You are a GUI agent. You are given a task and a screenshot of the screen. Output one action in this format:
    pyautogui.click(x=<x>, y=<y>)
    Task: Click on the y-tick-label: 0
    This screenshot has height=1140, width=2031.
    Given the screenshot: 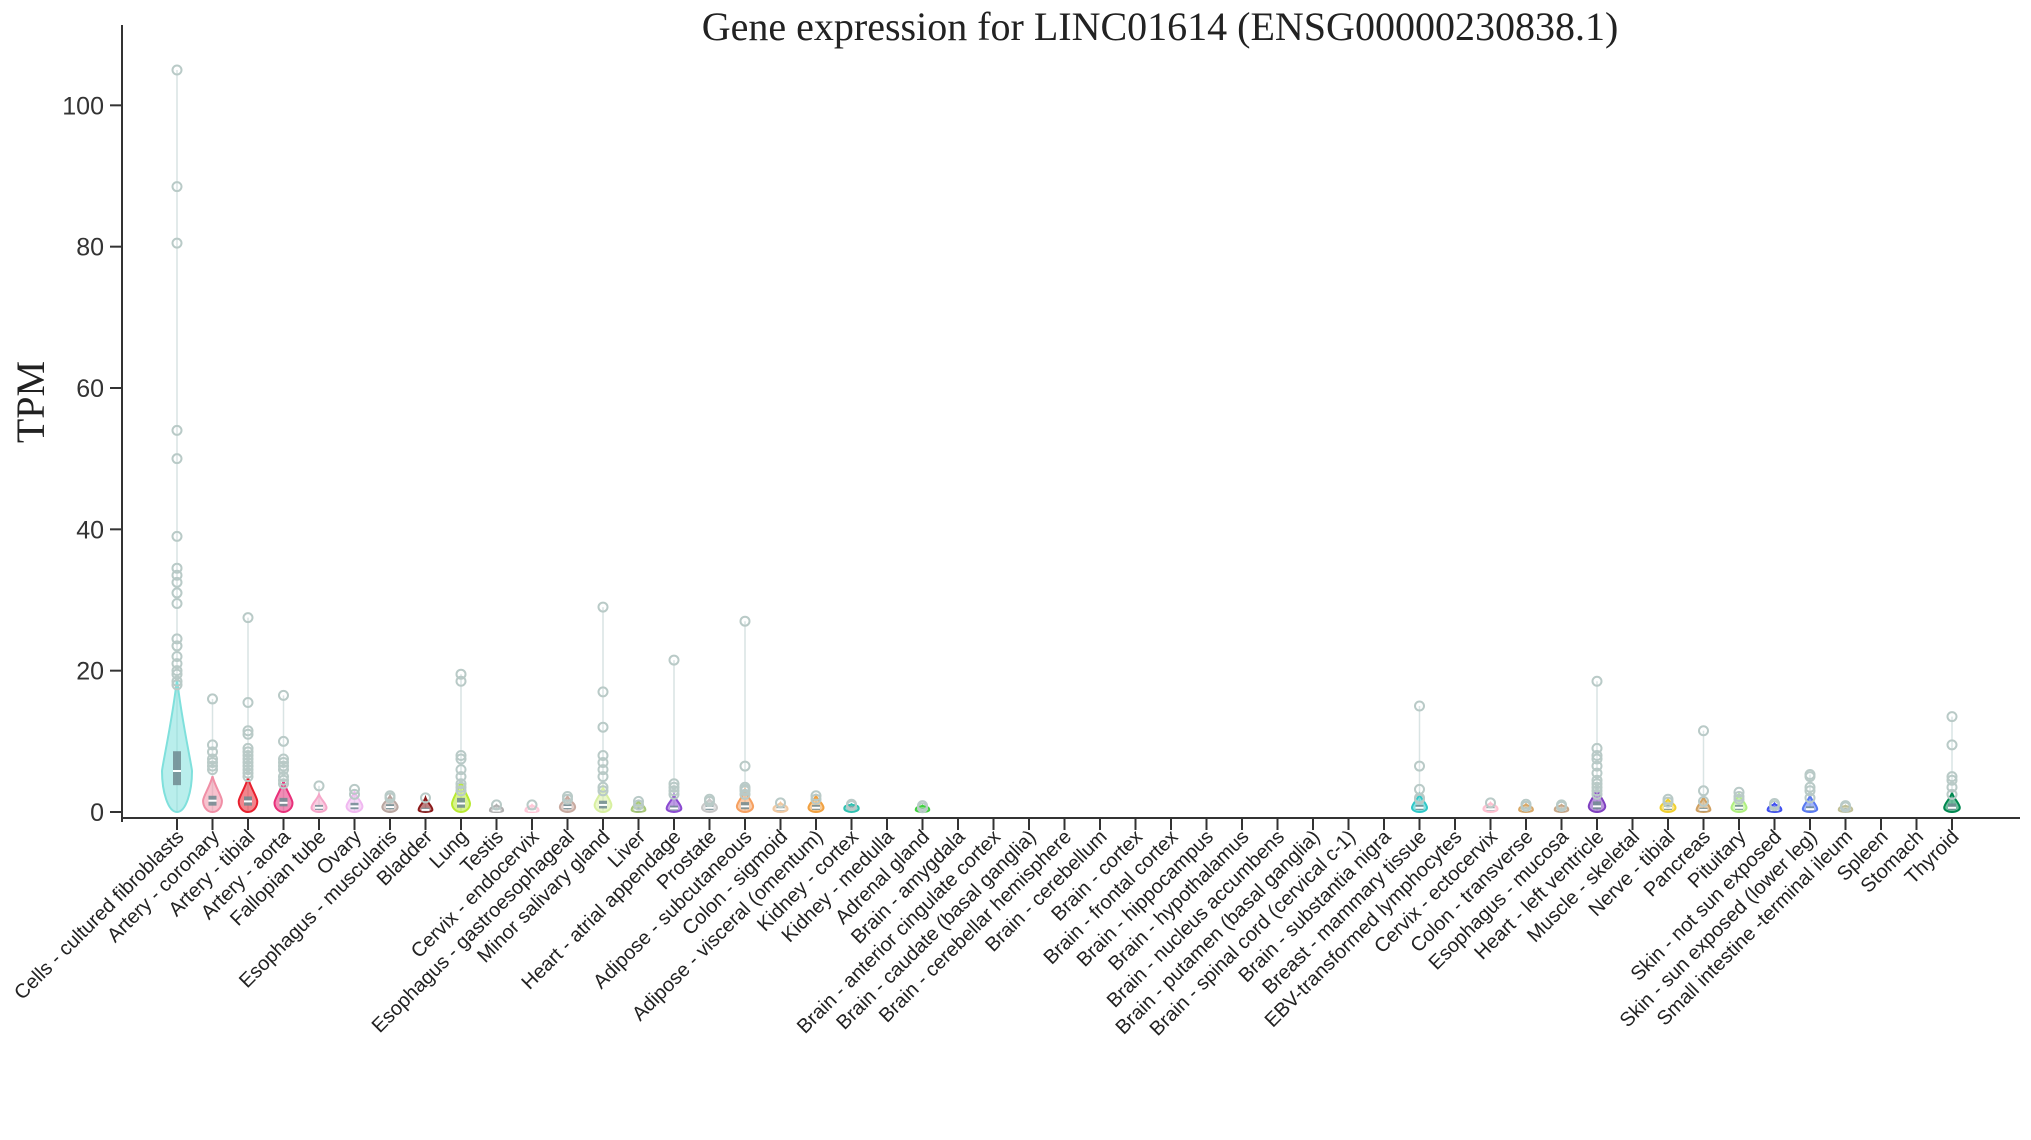 What is the action you would take?
    pyautogui.click(x=97, y=813)
    